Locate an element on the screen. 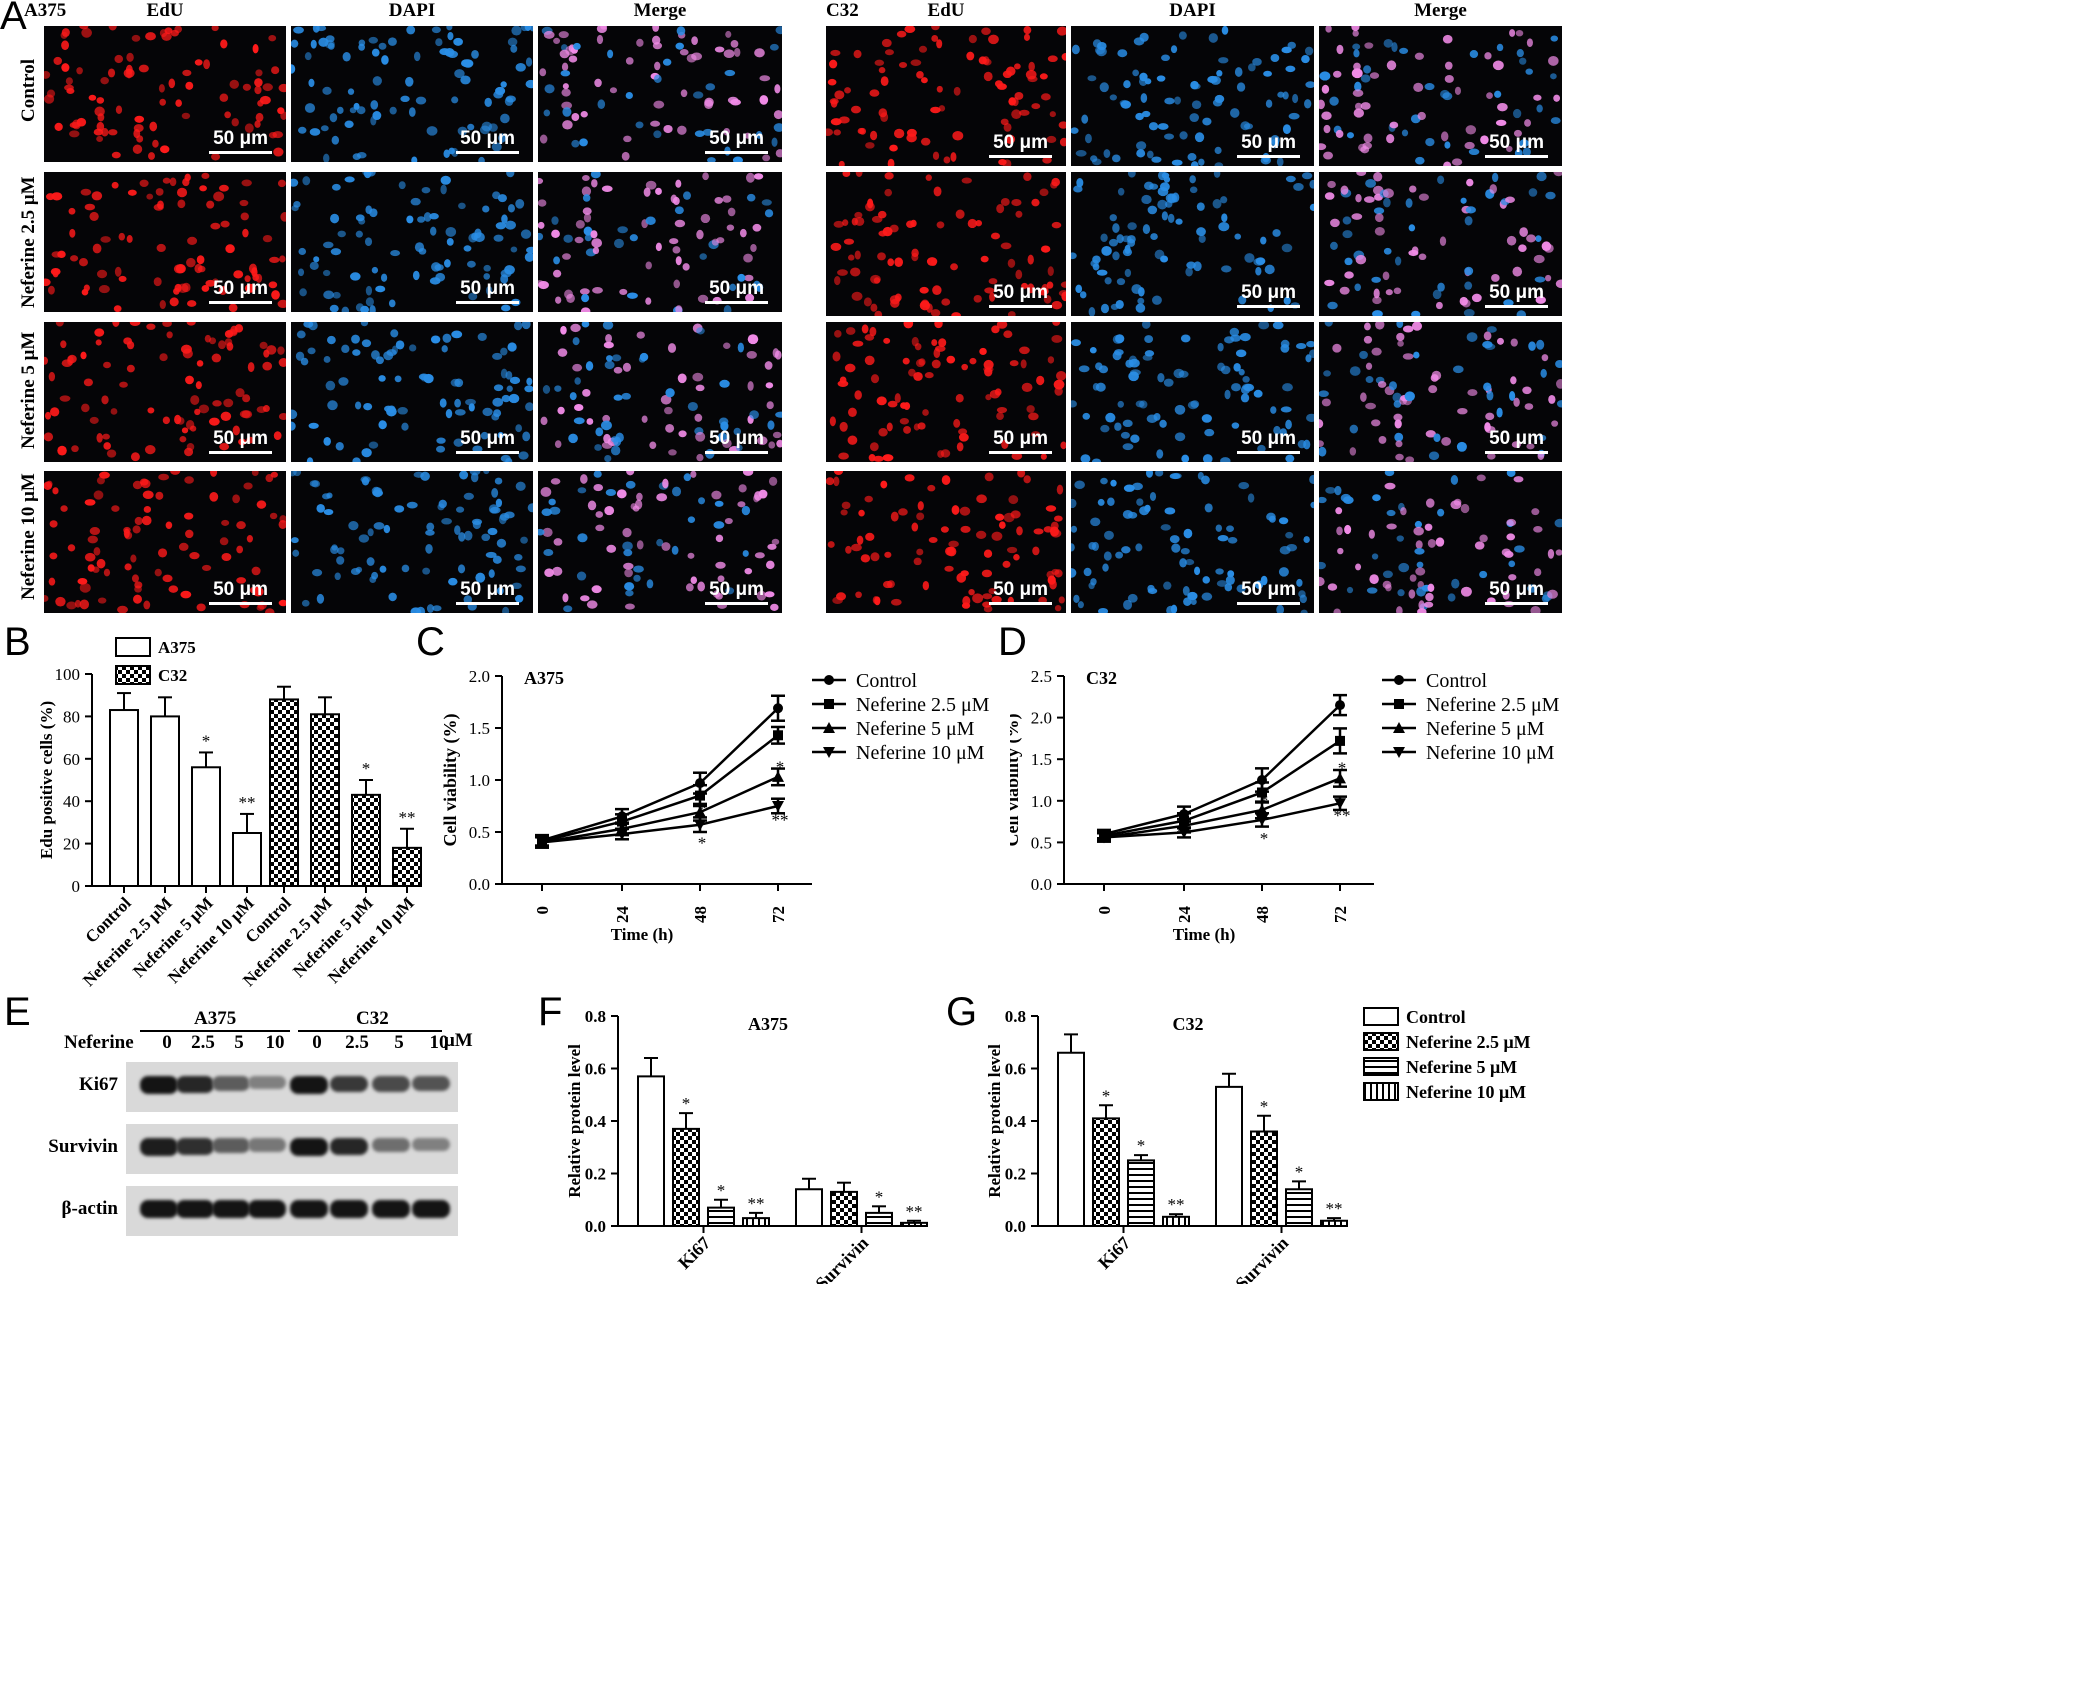 The height and width of the screenshot is (1704, 2080). legend-label: Control is located at coordinates (1436, 1017).